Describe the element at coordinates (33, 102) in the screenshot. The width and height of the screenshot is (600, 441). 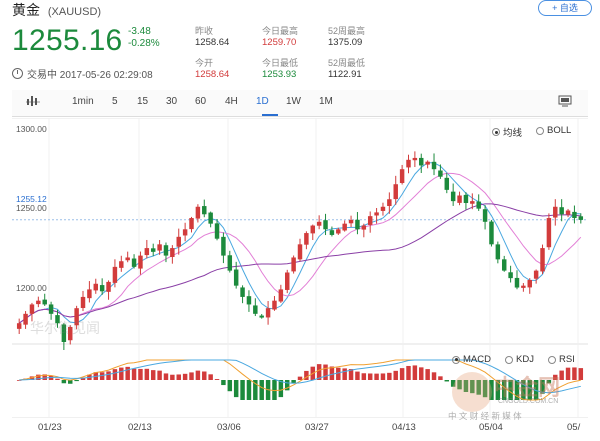
I see `chart-type-icon` at that location.